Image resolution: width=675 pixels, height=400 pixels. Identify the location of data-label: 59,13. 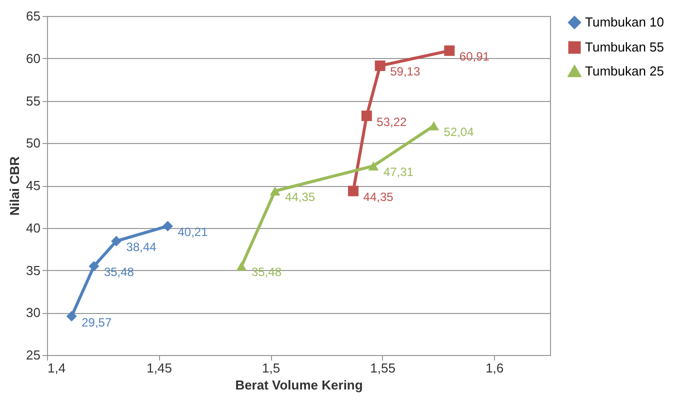
(405, 71).